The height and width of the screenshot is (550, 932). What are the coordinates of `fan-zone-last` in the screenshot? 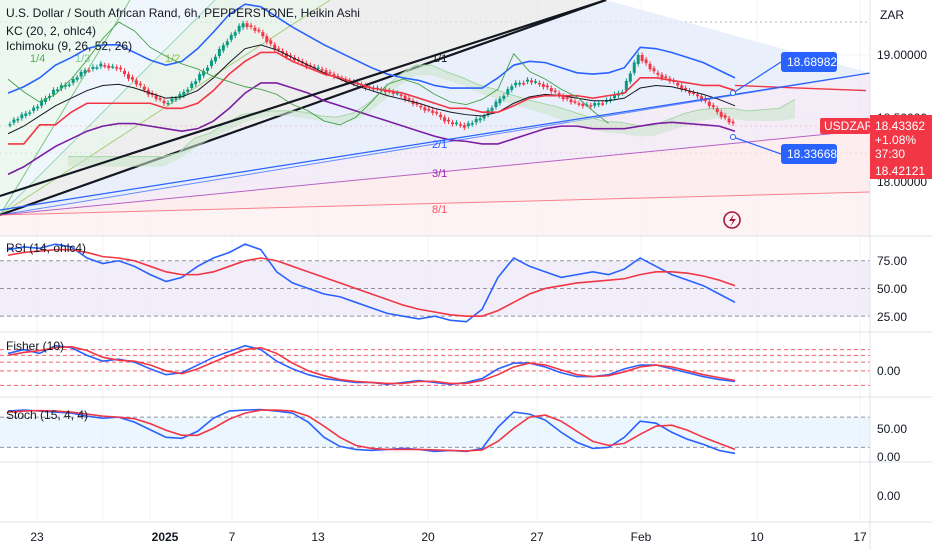 It's located at (435, 214).